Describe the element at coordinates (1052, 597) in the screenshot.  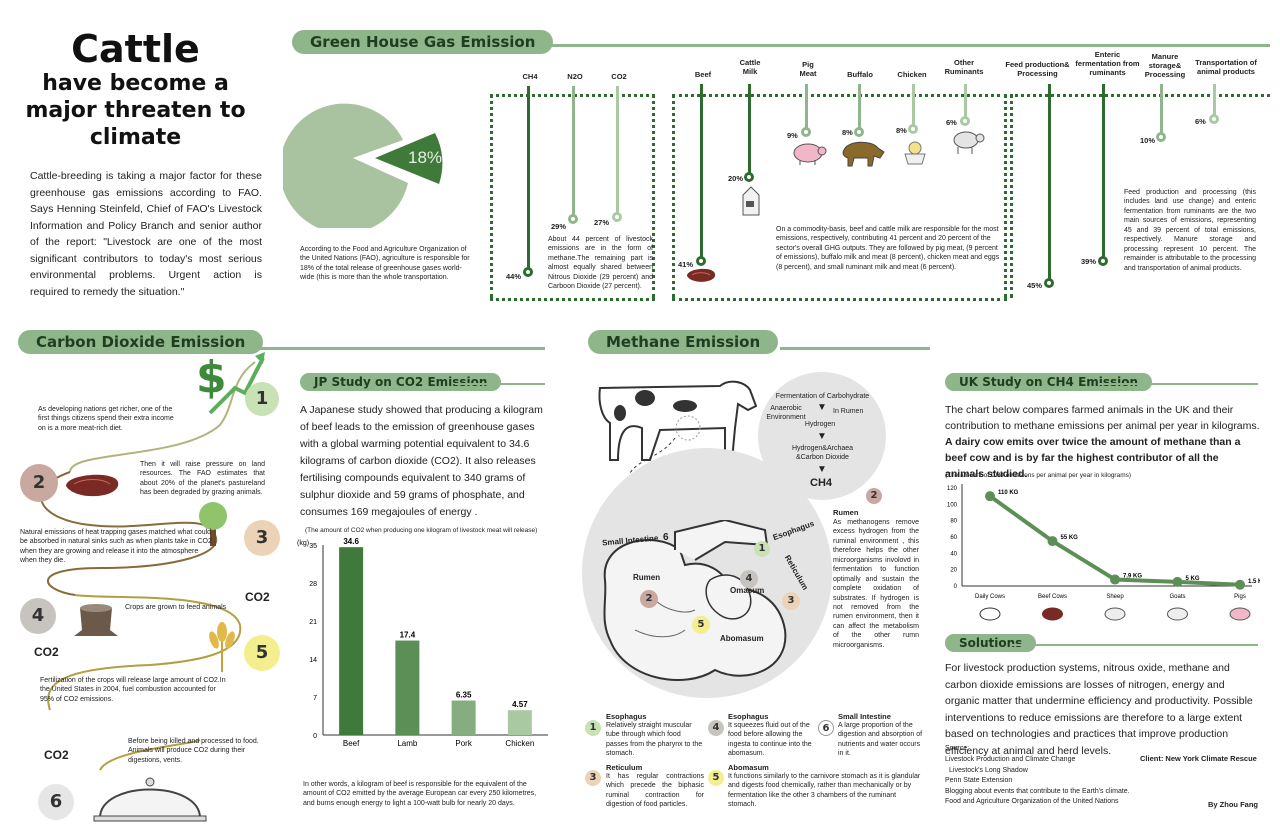
I see `line-xtick-beef-cows: Beef Cows` at that location.